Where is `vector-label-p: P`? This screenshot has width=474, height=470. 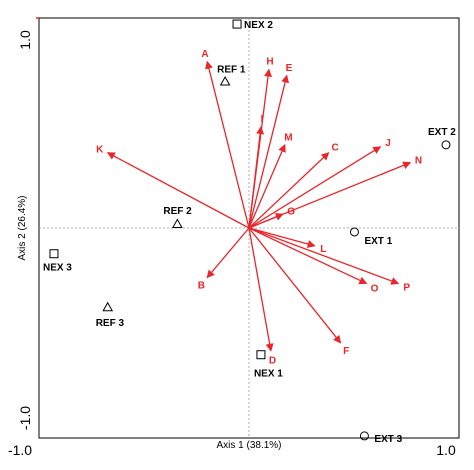
vector-label-p: P is located at coordinates (406, 288).